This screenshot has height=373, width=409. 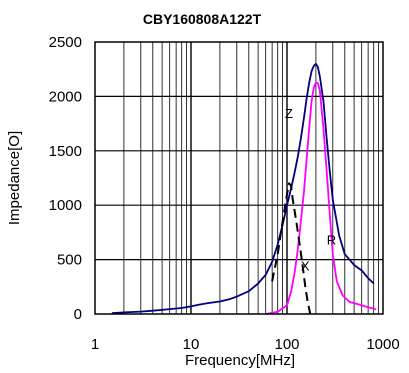 I want to click on y-tick-label: 2500, so click(x=65, y=42).